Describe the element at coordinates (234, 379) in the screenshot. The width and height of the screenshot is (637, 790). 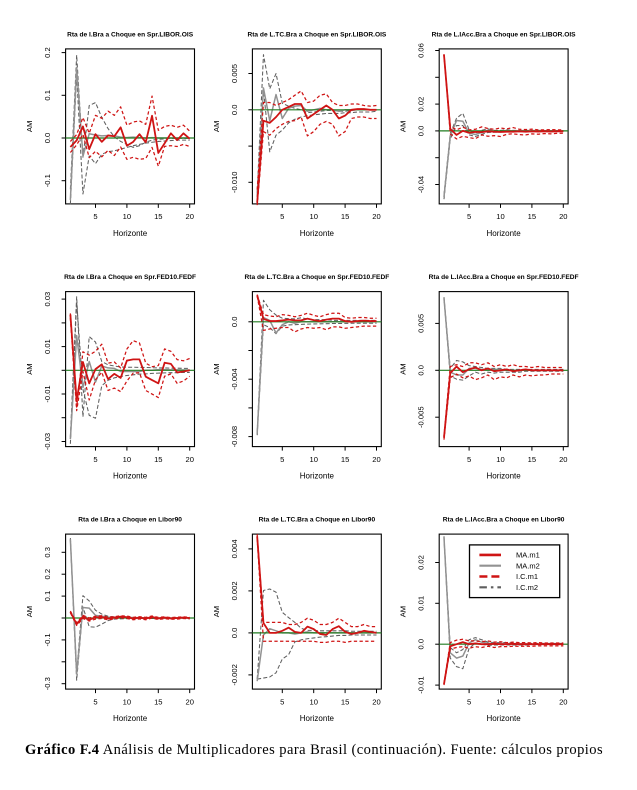
I see `svg-text: -0.004` at that location.